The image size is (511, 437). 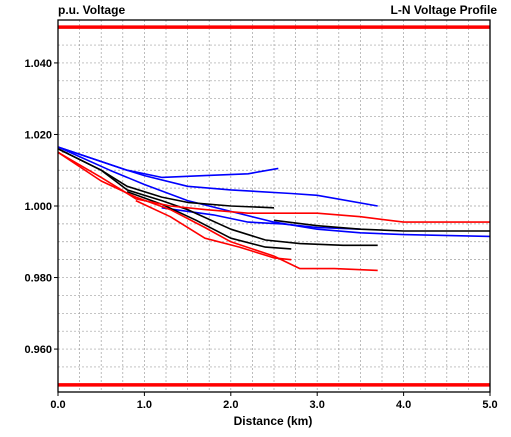 What do you see at coordinates (230, 405) in the screenshot?
I see `x-tick-label: 2.0` at bounding box center [230, 405].